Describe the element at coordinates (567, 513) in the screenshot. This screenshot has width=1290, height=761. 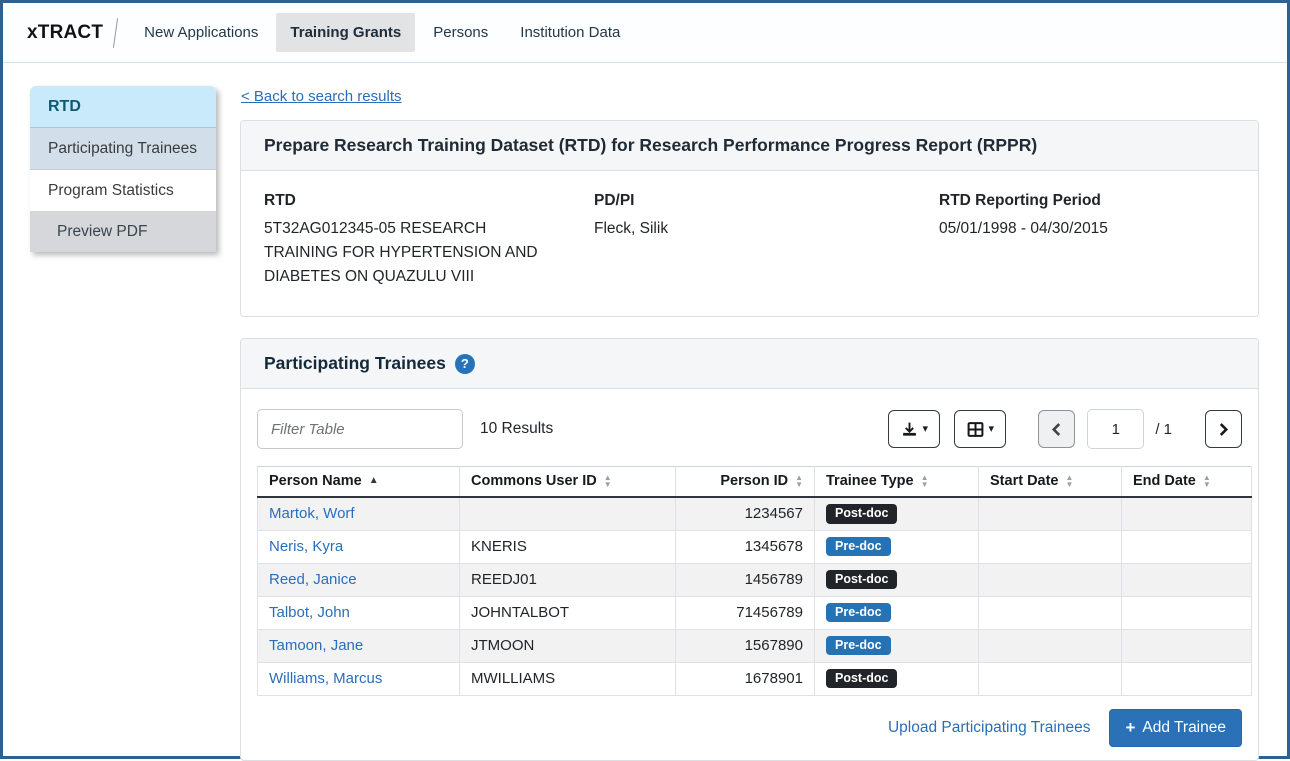
I see `commons-user-id-cell` at that location.